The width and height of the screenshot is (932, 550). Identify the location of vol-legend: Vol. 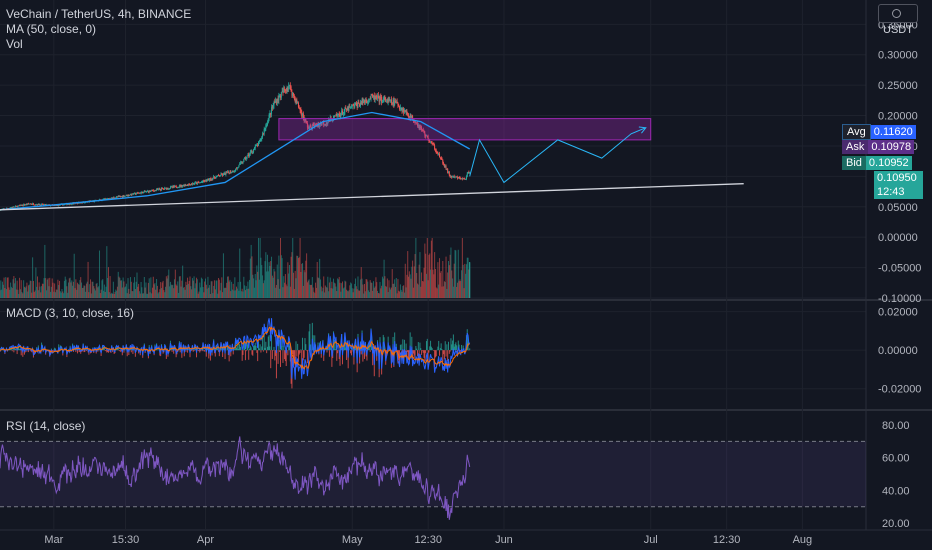
(14, 44).